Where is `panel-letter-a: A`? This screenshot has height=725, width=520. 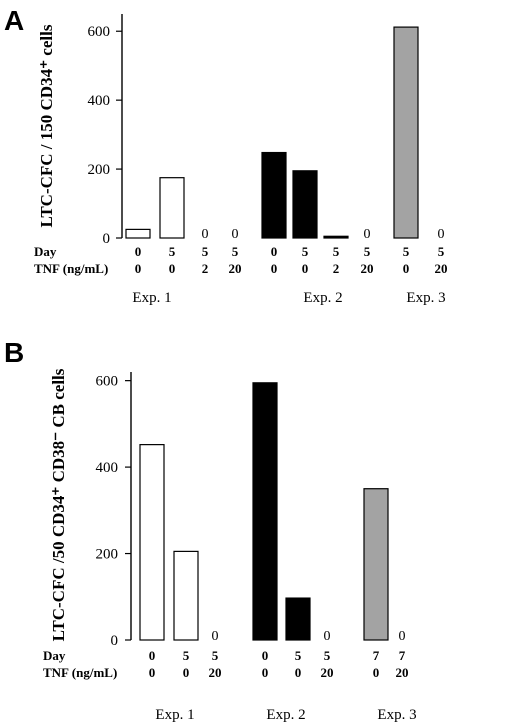 panel-letter-a: A is located at coordinates (14, 20).